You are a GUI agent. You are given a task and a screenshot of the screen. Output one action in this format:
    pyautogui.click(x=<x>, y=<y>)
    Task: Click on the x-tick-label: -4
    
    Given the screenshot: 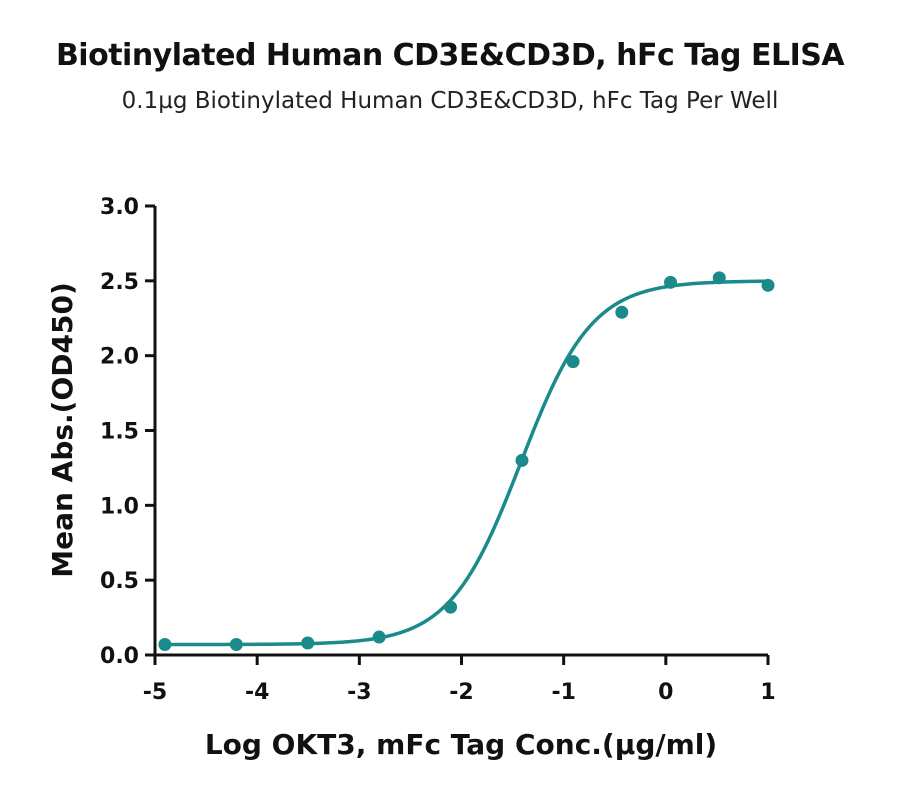 What is the action you would take?
    pyautogui.click(x=257, y=692)
    